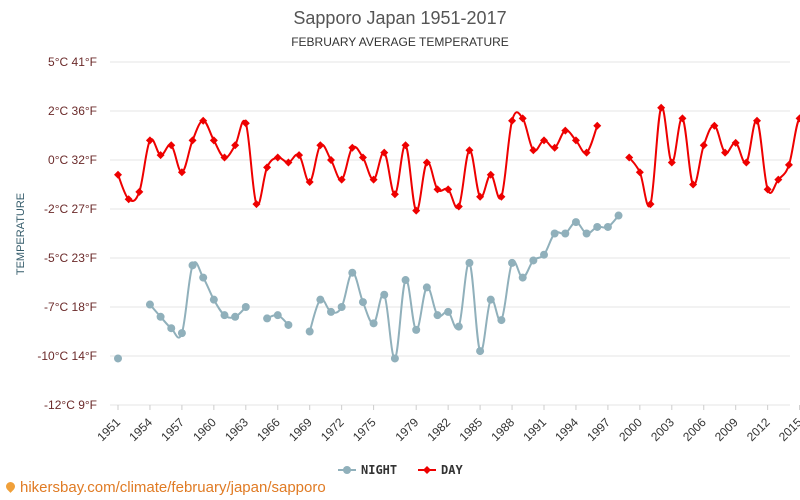 Image resolution: width=800 pixels, height=500 pixels. Describe the element at coordinates (470, 429) in the screenshot. I see `x-tick-label: 1985` at that location.